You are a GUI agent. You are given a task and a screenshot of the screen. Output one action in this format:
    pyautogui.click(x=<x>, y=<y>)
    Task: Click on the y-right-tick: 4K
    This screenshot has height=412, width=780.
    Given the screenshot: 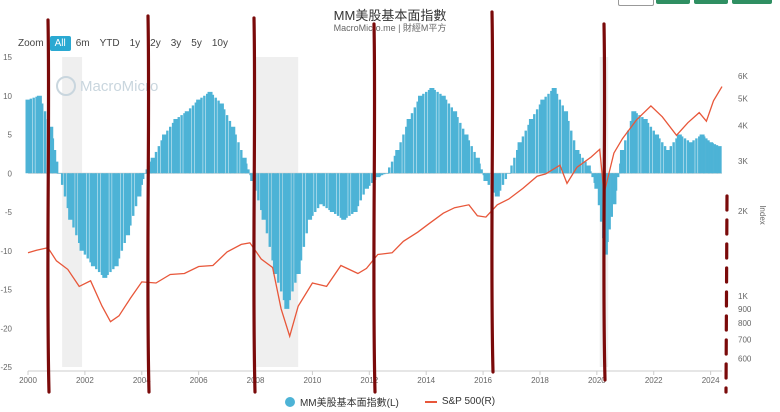 What is the action you would take?
    pyautogui.click(x=743, y=126)
    